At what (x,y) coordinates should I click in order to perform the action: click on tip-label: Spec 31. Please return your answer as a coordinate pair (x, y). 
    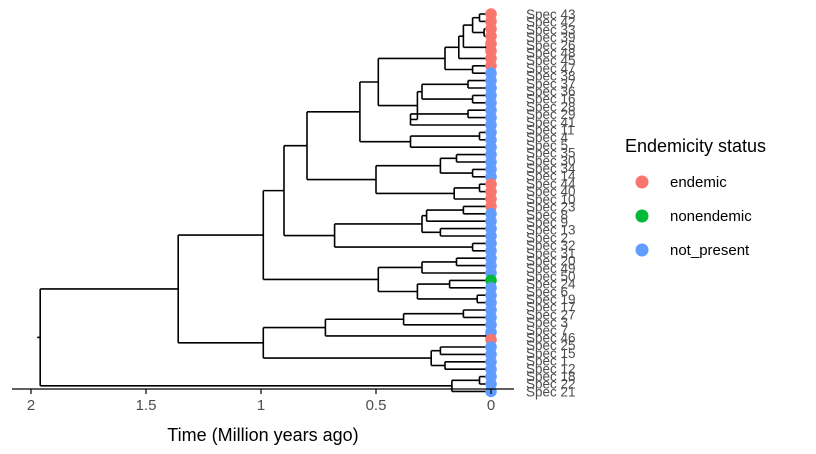
    Looking at the image, I should click on (551, 253).